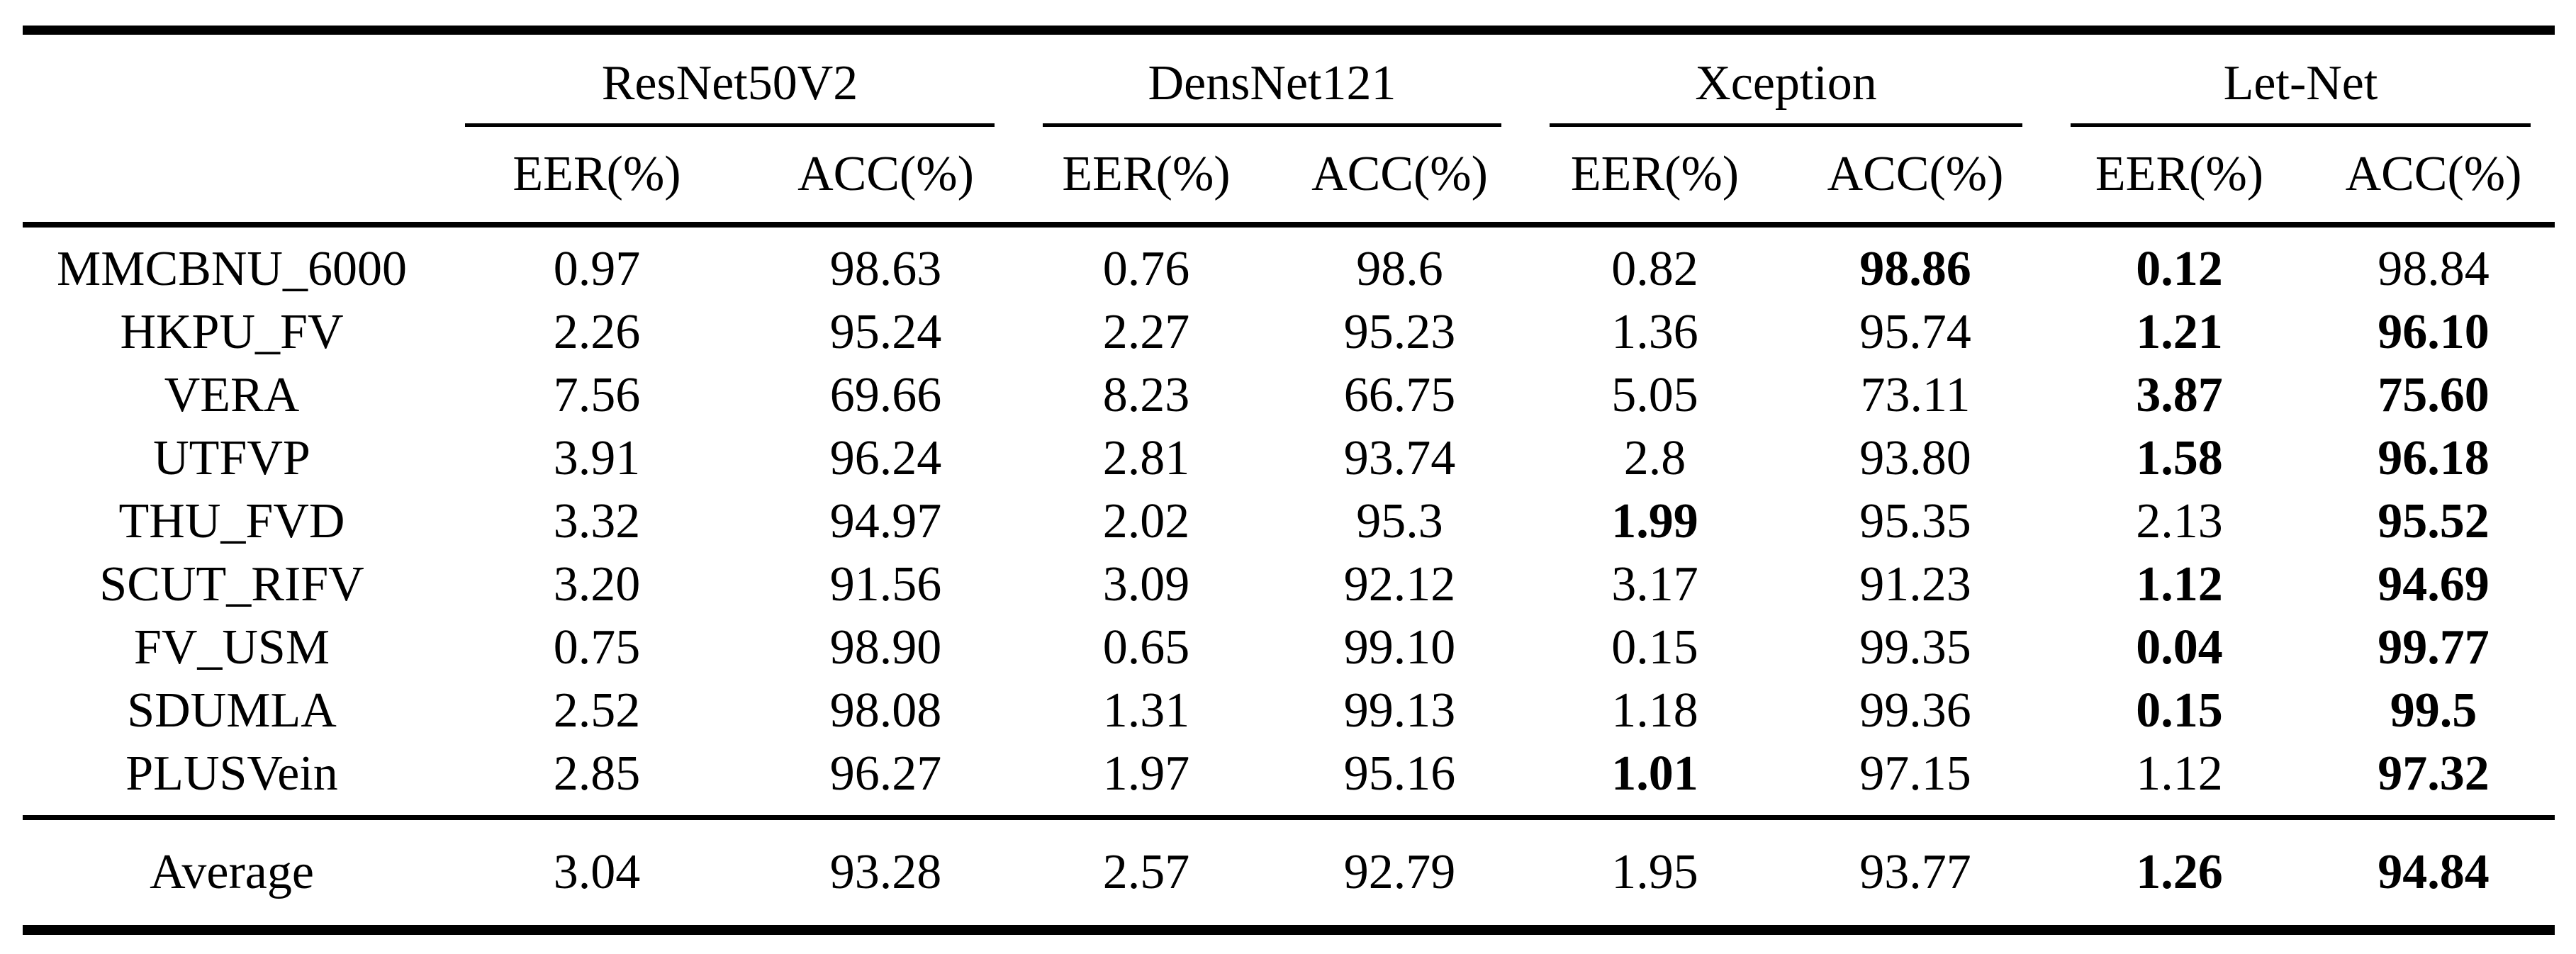 Image resolution: width=2576 pixels, height=954 pixels. What do you see at coordinates (232, 394) in the screenshot?
I see `dataset-label: VERA` at bounding box center [232, 394].